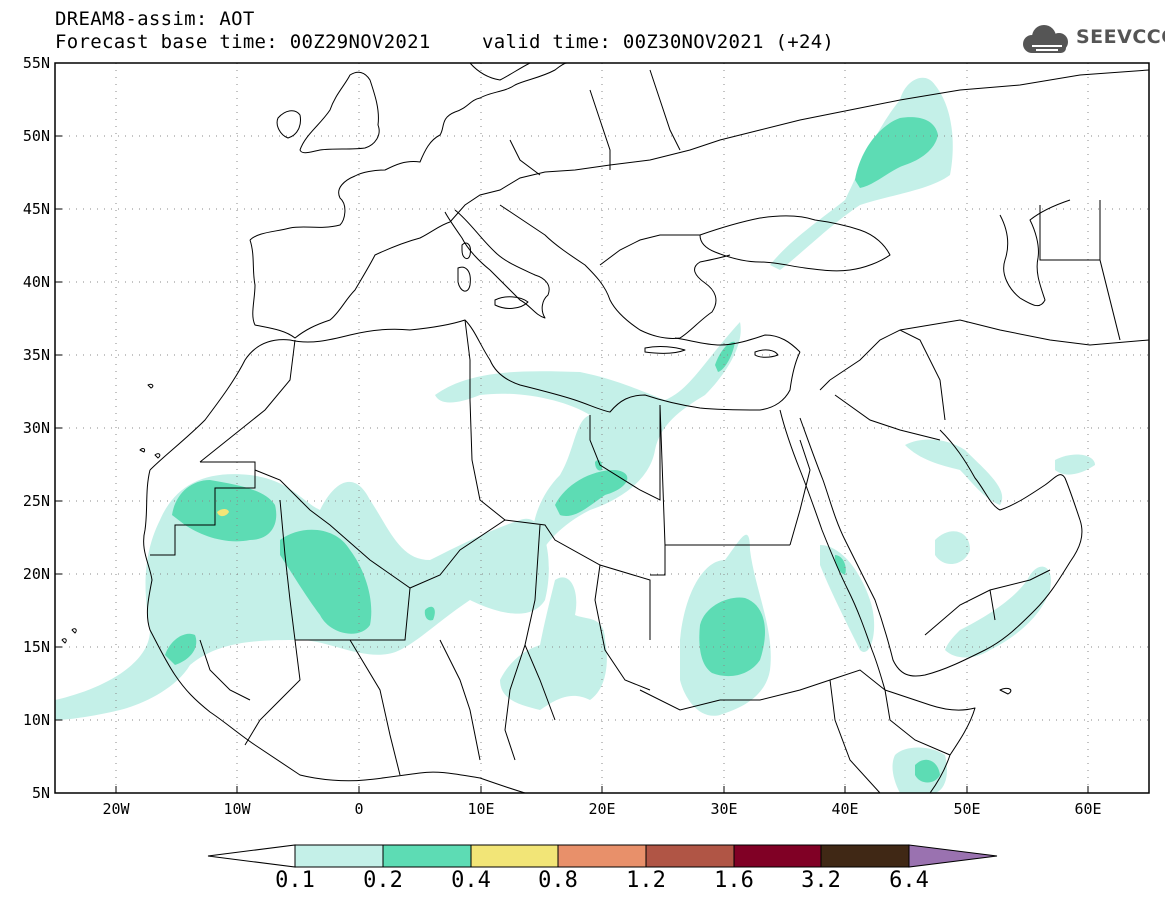  I want to click on logo-text: SEEVCCC, so click(1120, 37).